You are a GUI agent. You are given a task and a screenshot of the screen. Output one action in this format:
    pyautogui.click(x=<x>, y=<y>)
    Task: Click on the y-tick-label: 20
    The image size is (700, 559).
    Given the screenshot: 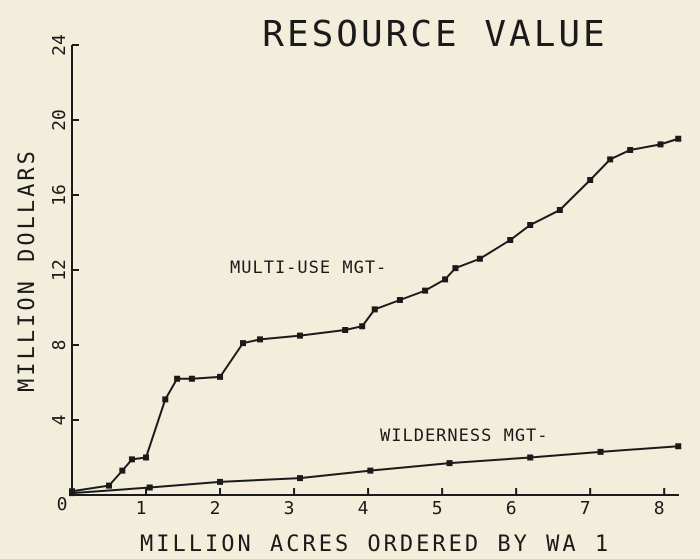 What is the action you would take?
    pyautogui.click(x=59, y=120)
    